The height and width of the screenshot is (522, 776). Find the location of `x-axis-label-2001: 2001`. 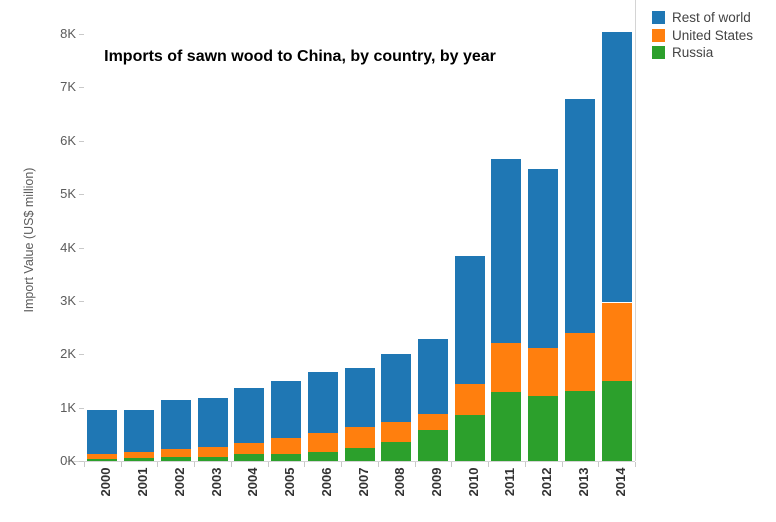

x-axis-label-2001: 2001 is located at coordinates (143, 482).